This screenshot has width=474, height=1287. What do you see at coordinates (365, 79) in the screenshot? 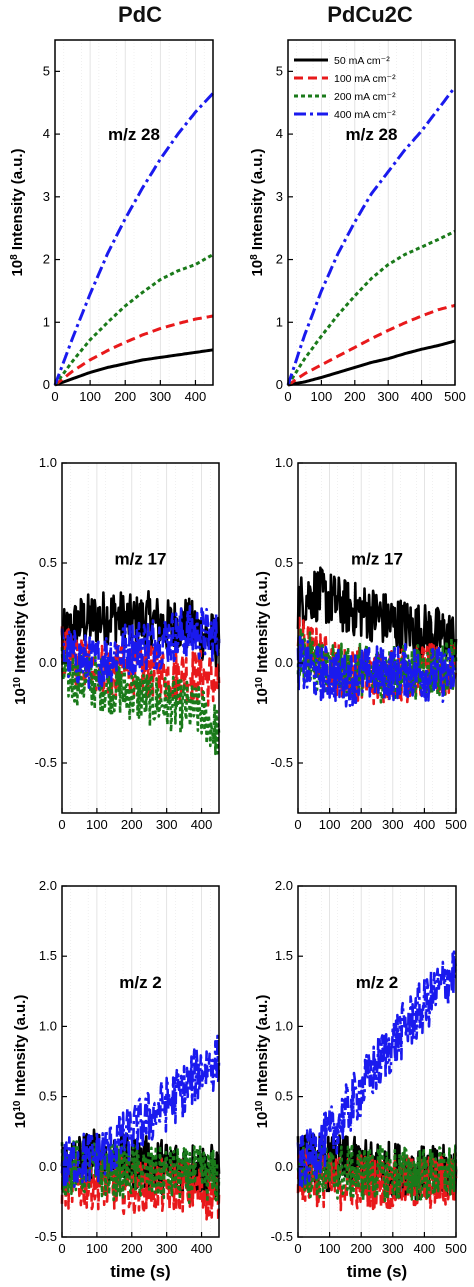
I see `legend-label: 100 mA cm⁻²` at bounding box center [365, 79].